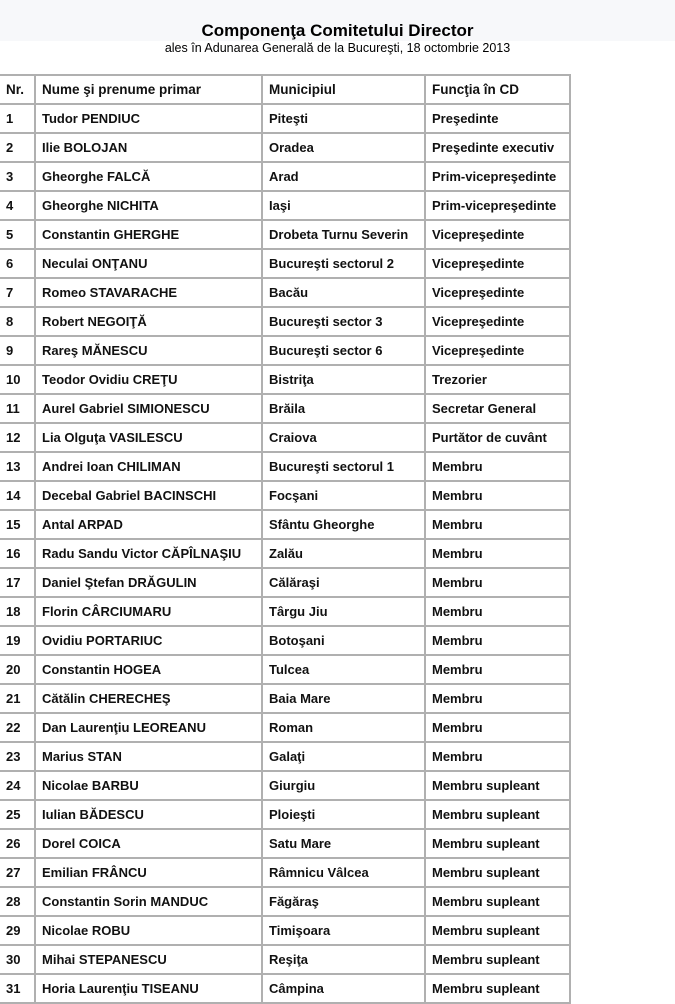  What do you see at coordinates (17, 320) in the screenshot?
I see `cell-nr: 8` at bounding box center [17, 320].